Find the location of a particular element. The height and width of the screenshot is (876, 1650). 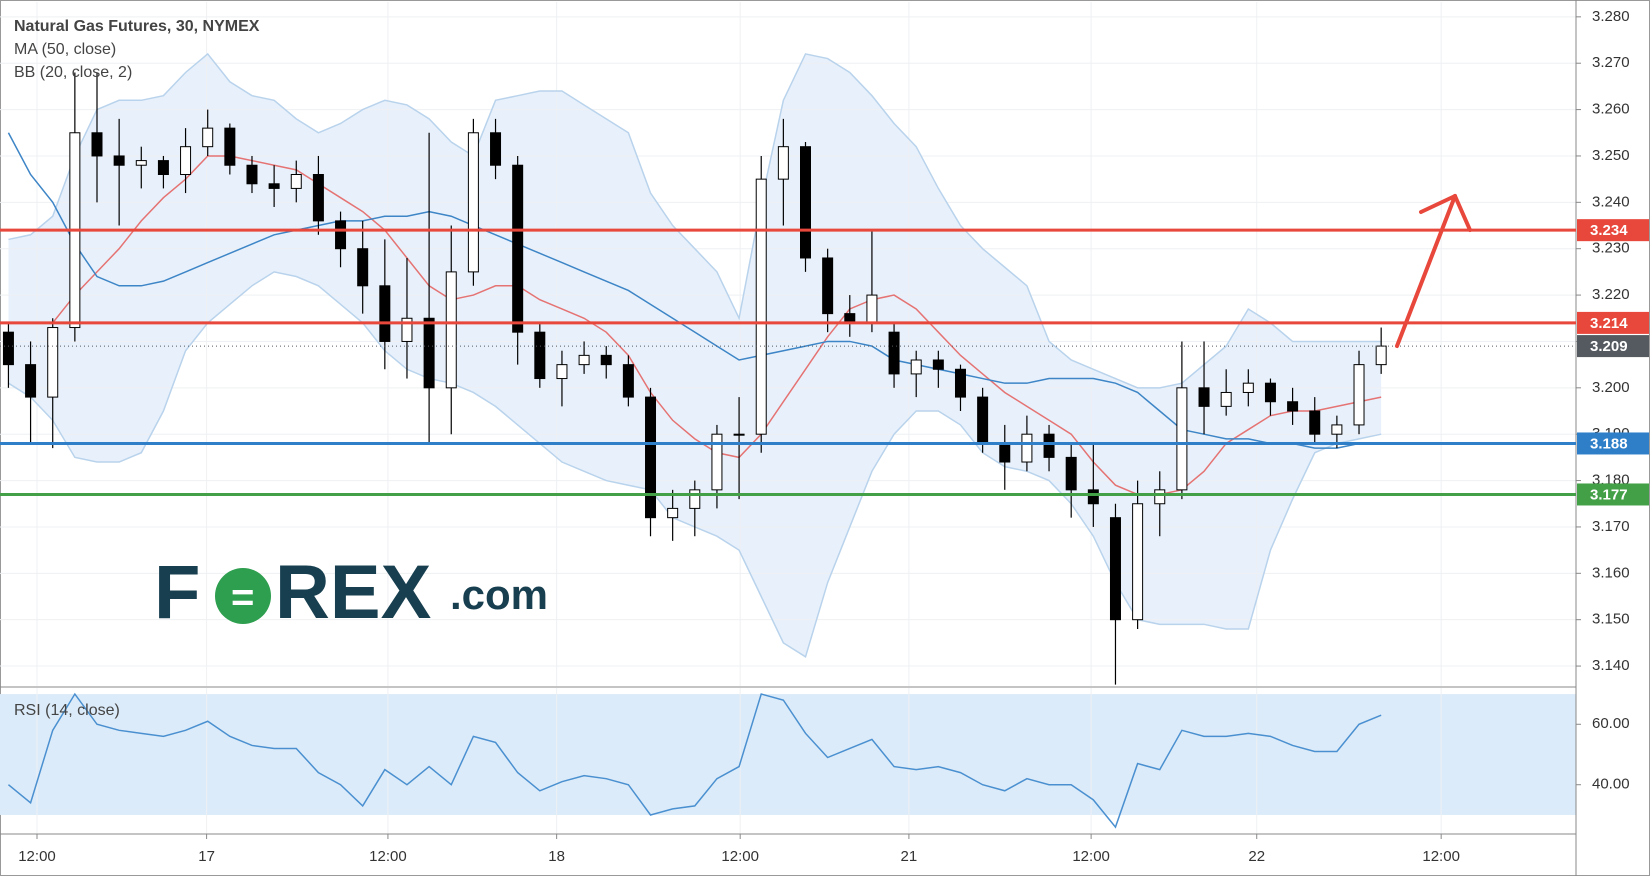

price-tag-label: 3.188 is located at coordinates (1609, 443).